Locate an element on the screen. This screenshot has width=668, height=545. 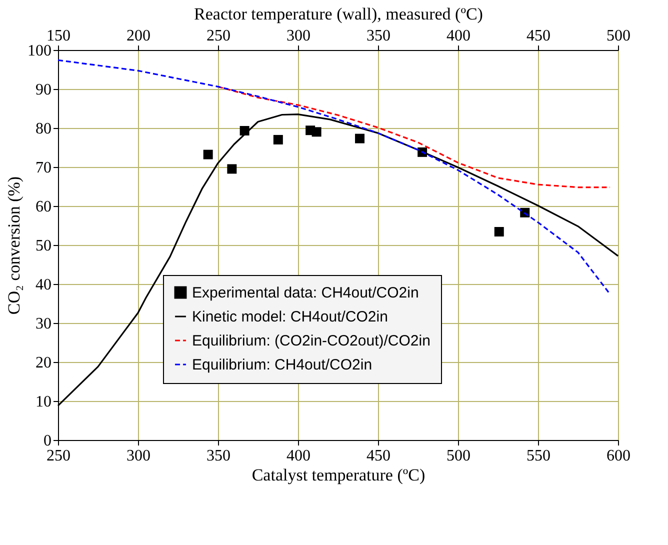
x-tick-label: 400 is located at coordinates (298, 456).